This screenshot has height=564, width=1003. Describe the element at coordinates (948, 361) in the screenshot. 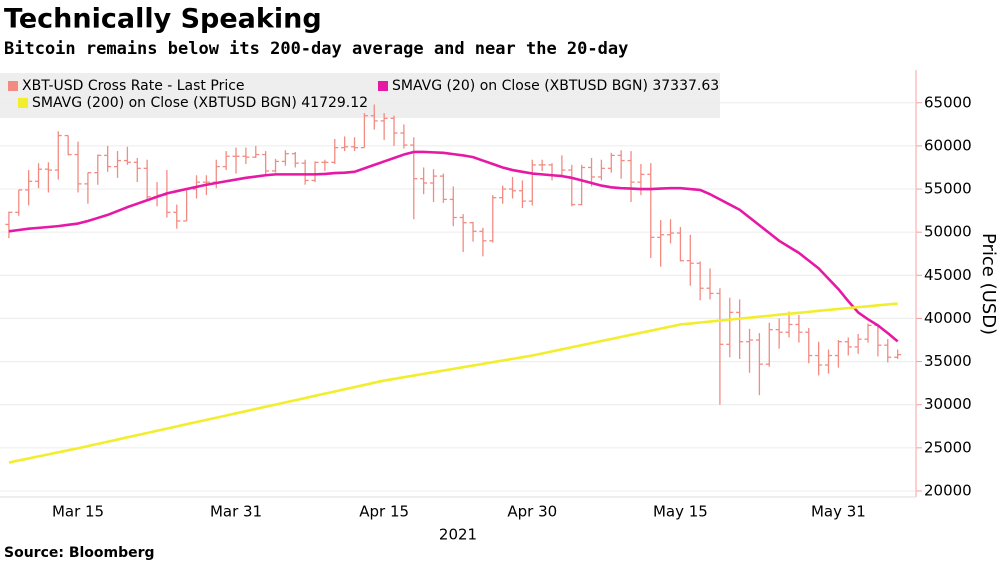

I see `y-tick-label: 35000` at that location.